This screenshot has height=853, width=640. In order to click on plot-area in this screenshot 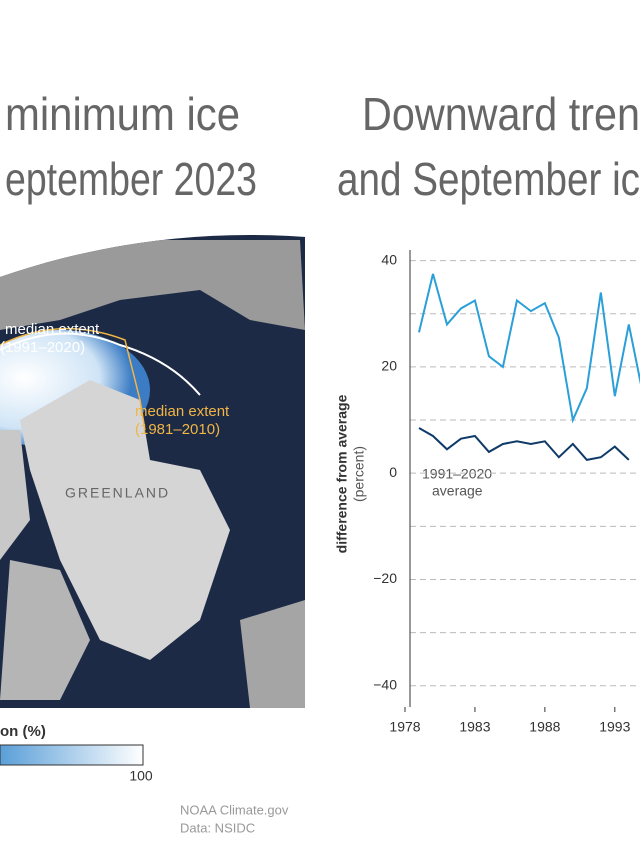, I will do `click(529, 367)`.